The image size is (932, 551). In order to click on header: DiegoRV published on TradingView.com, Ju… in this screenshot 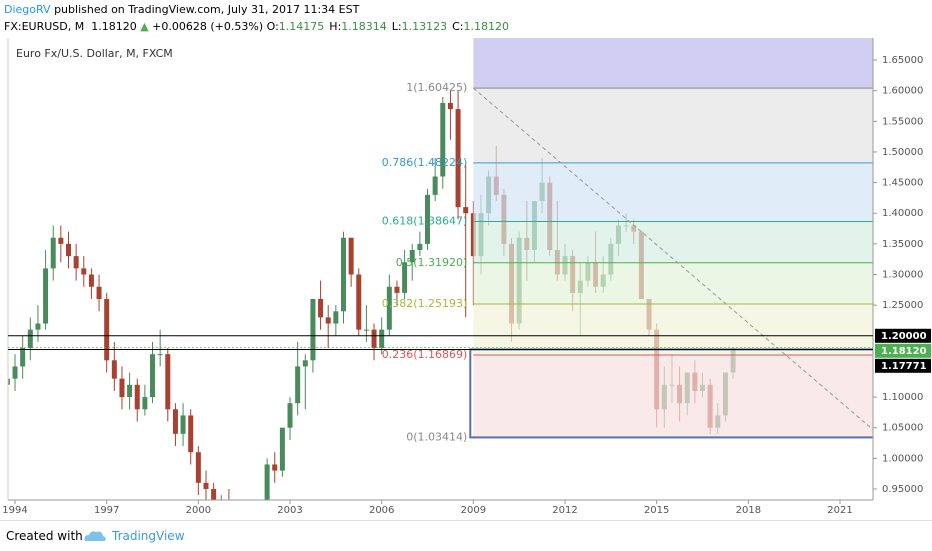, I will do `click(466, 18)`.